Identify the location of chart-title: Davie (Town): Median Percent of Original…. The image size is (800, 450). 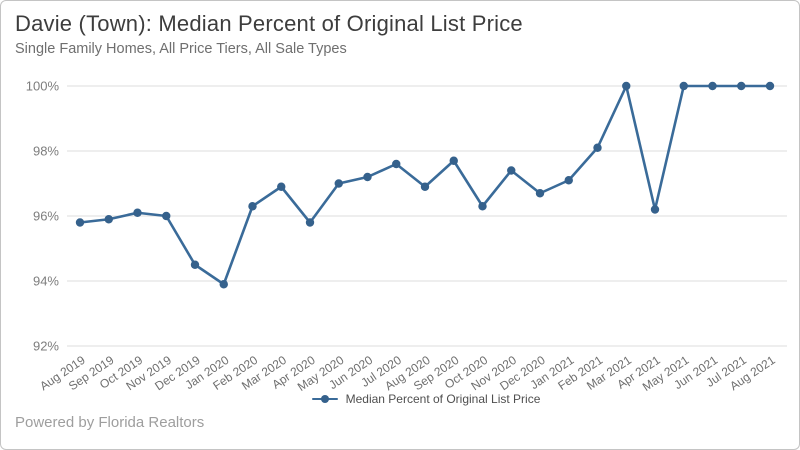
(269, 23).